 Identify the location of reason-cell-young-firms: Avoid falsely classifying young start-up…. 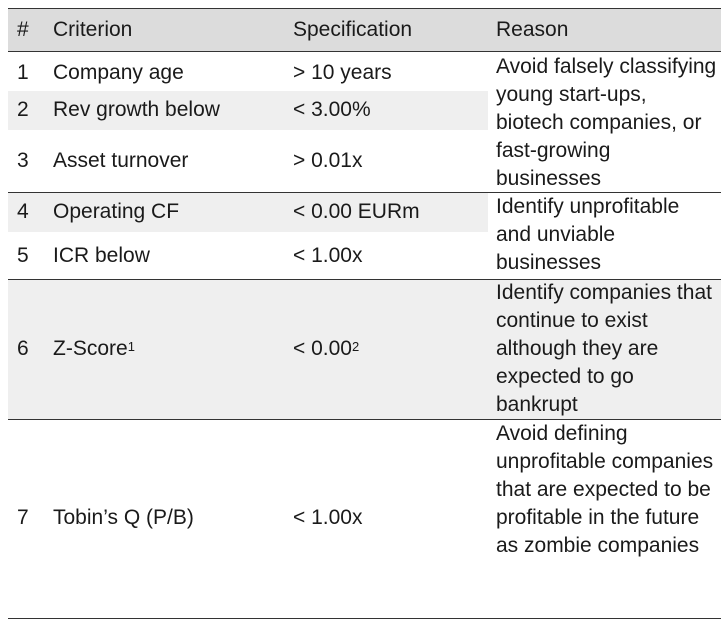
(606, 122).